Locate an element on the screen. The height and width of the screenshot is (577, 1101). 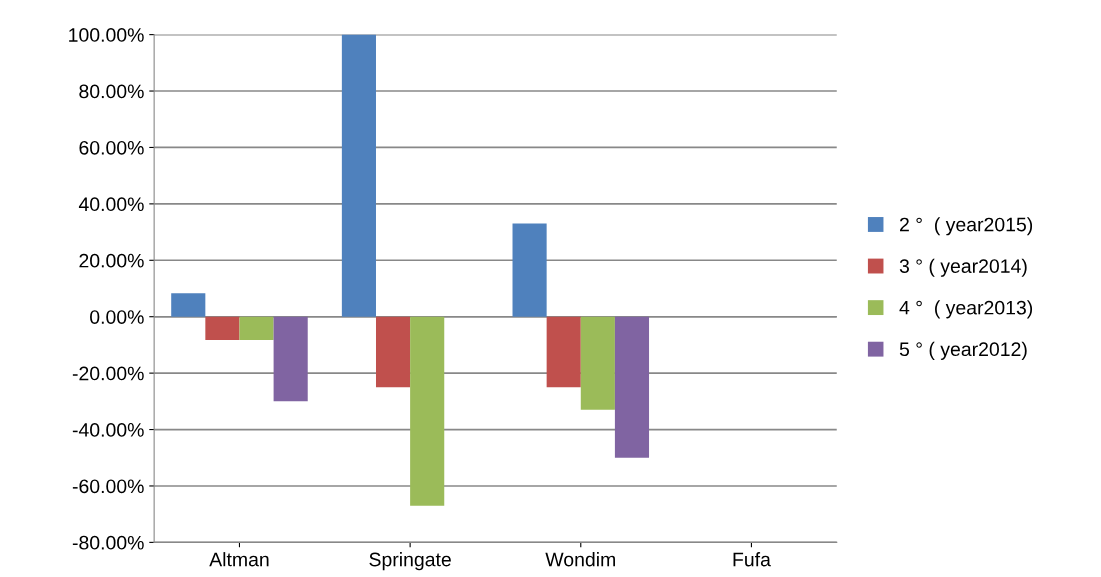
y-tick-label: 100.00% is located at coordinates (106, 35).